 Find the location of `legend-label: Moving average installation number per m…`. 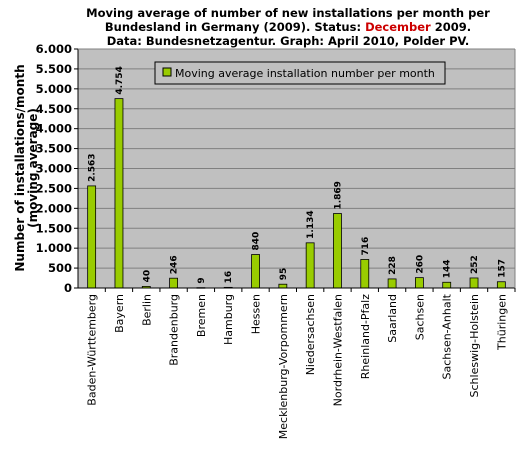

legend-label: Moving average installation number per m… is located at coordinates (305, 73).